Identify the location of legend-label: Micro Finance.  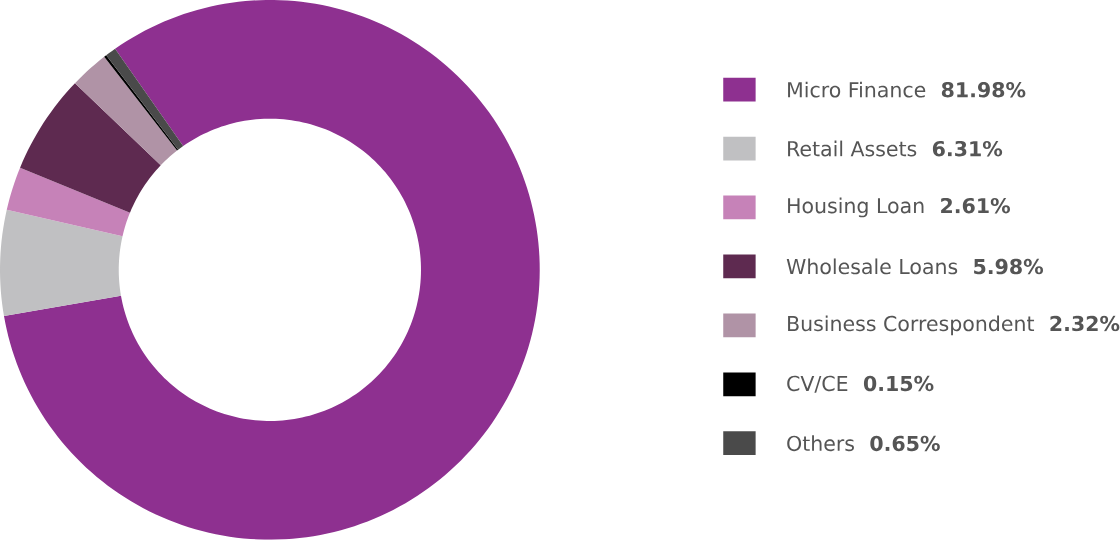
(857, 89).